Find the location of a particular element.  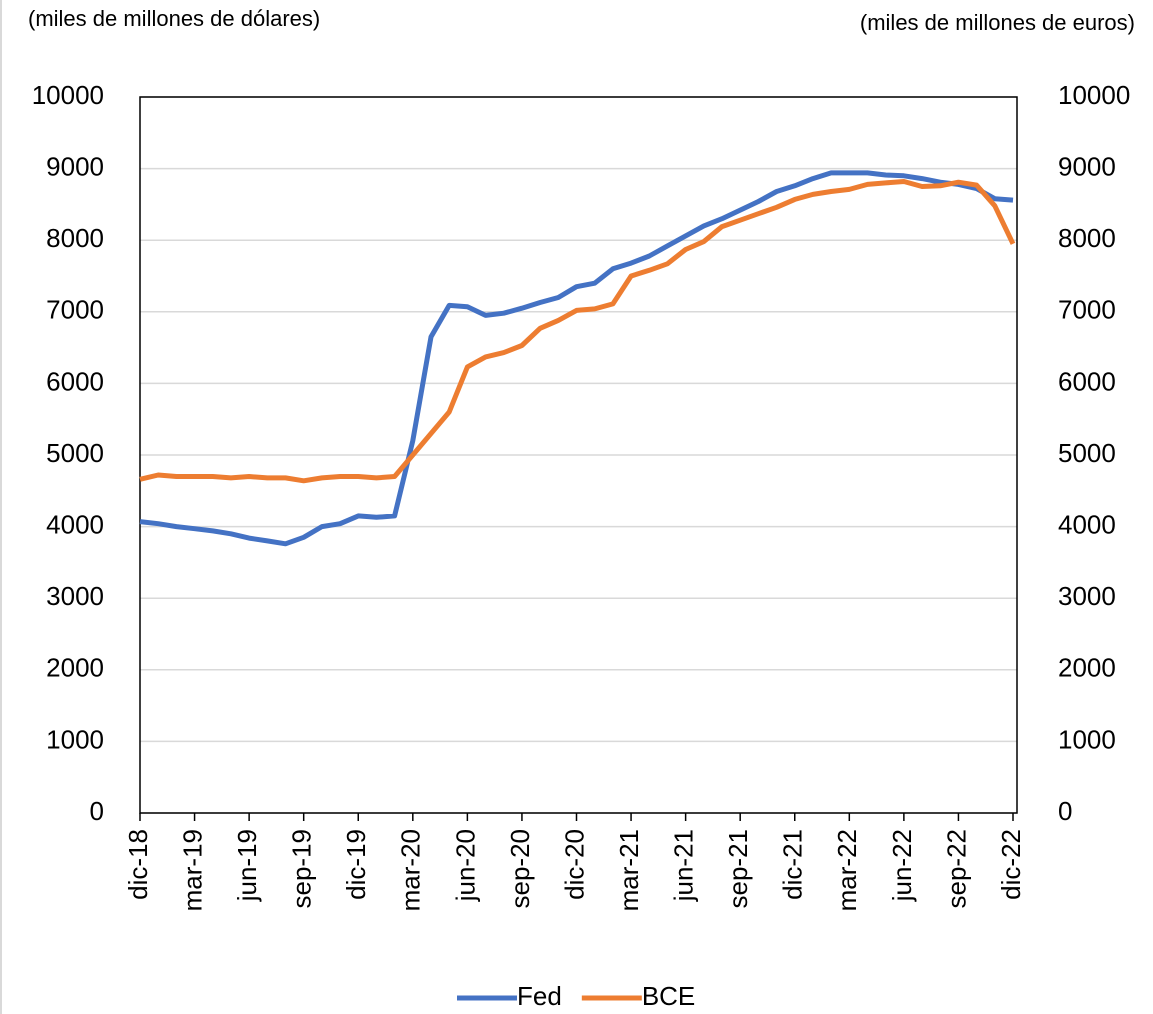

y-tick-label: 2000 is located at coordinates (75, 668).